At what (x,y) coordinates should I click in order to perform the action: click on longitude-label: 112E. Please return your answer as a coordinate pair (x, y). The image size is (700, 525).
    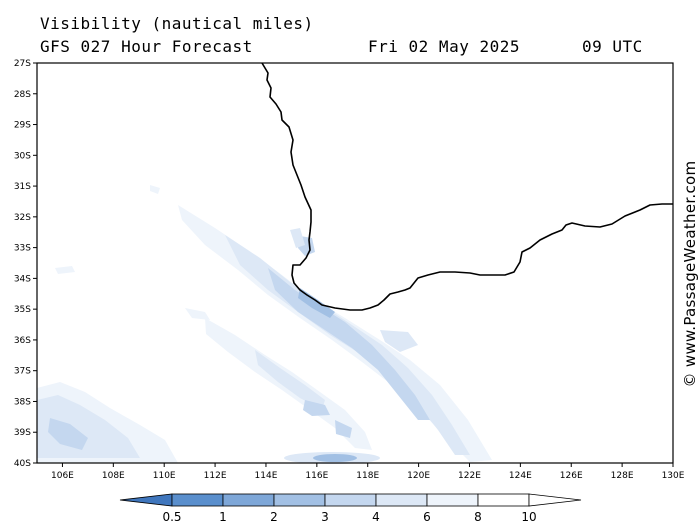
    Looking at the image, I should click on (215, 476).